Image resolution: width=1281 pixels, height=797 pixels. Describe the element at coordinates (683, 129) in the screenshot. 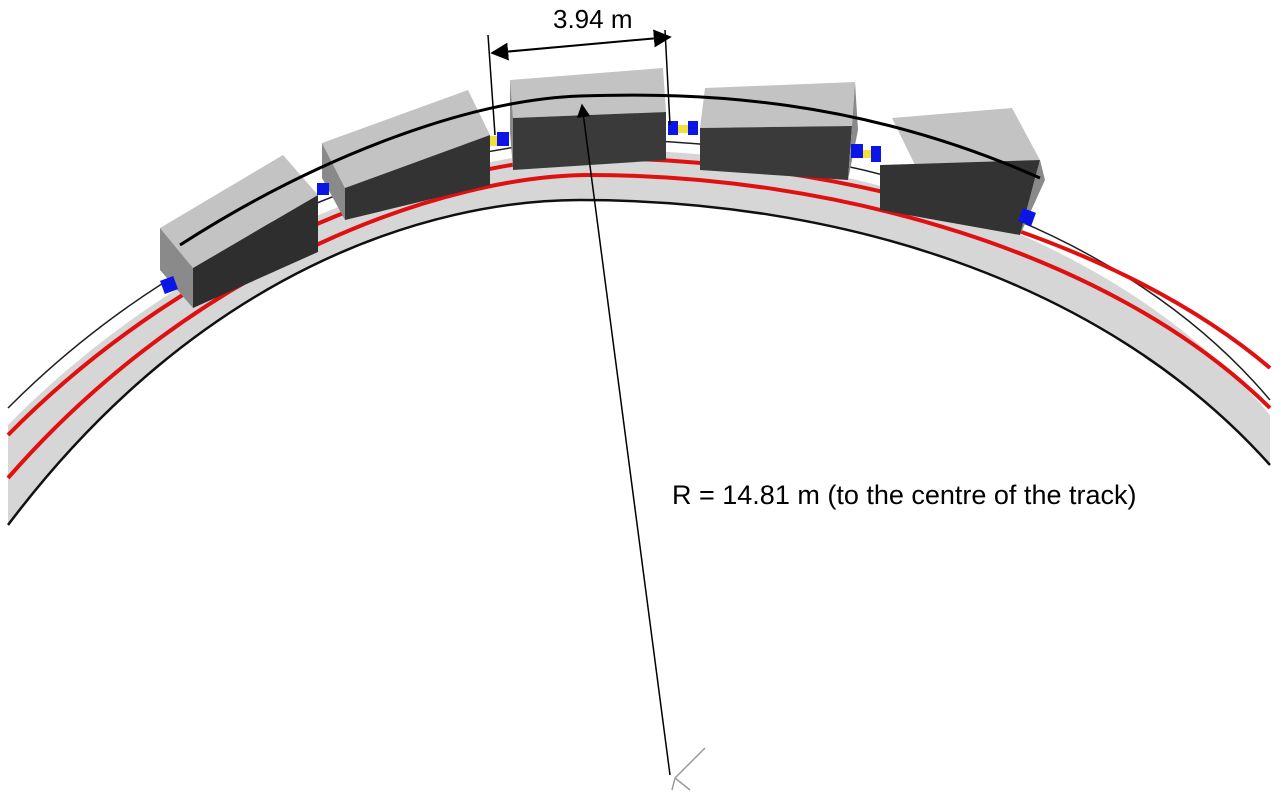

I see `coupler-4-link` at that location.